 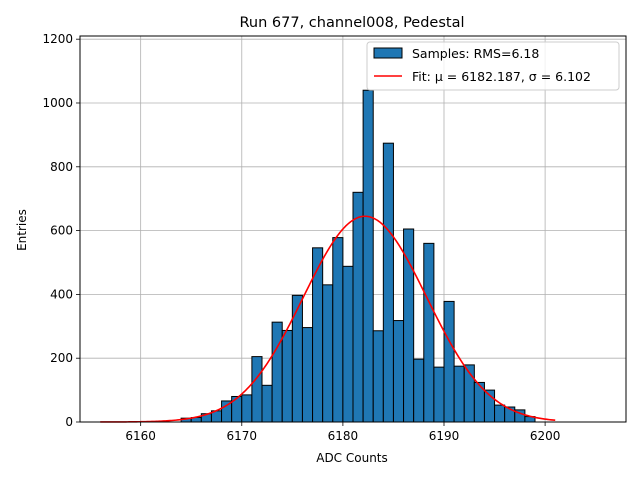 I want to click on y-tick-label: 800, so click(x=61, y=167).